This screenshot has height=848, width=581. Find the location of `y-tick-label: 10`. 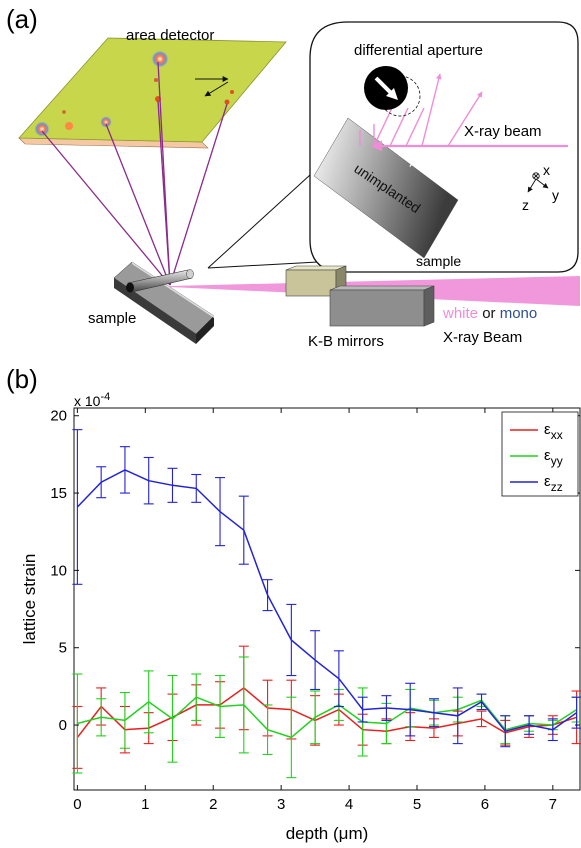

y-tick-label: 10 is located at coordinates (58, 570).